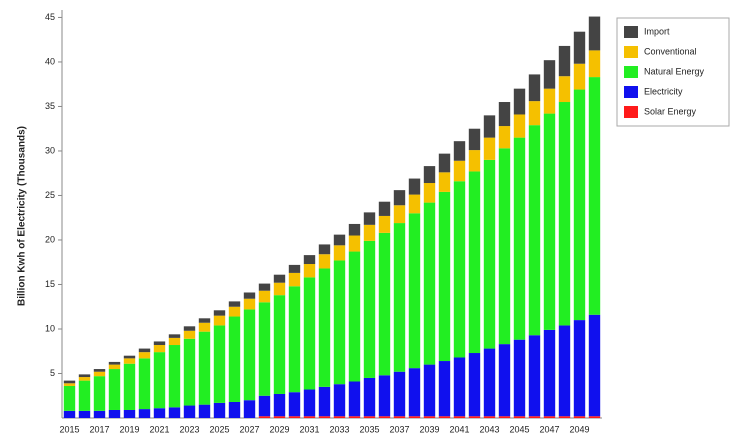 The height and width of the screenshot is (443, 736). What do you see at coordinates (579, 429) in the screenshot?
I see `x-tick-label: 2049` at bounding box center [579, 429].